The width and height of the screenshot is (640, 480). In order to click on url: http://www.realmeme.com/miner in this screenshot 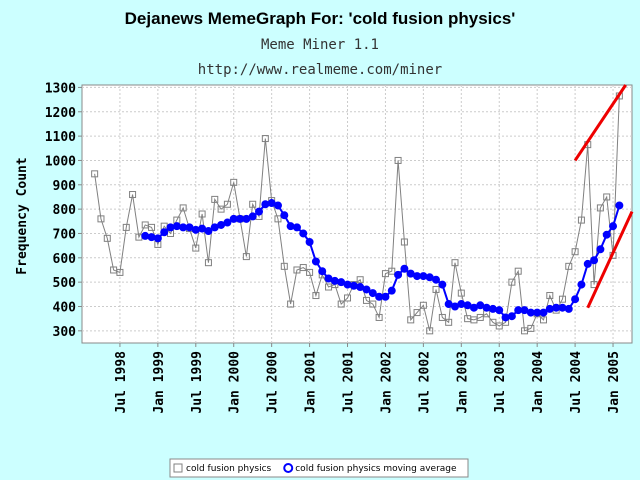, I will do `click(320, 70)`.